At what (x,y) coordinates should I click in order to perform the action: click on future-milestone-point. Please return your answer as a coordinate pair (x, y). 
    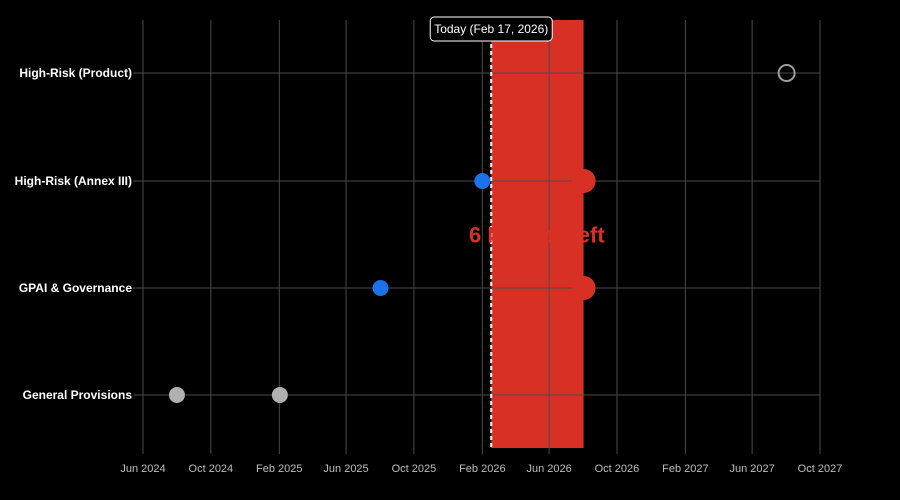
    Looking at the image, I should click on (786, 73).